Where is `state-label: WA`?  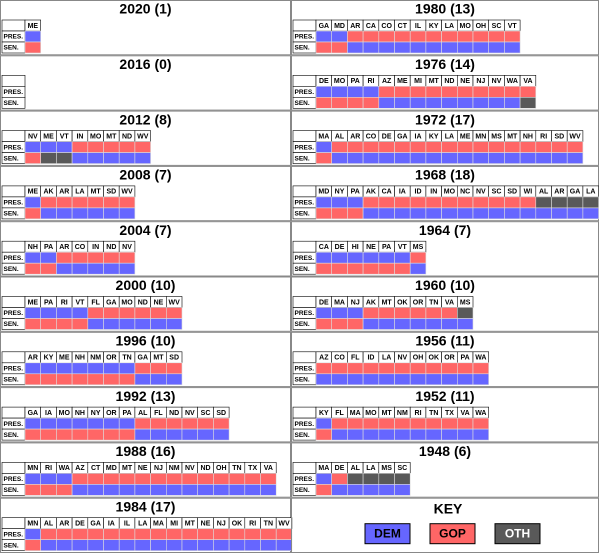
state-label: WA is located at coordinates (64, 468).